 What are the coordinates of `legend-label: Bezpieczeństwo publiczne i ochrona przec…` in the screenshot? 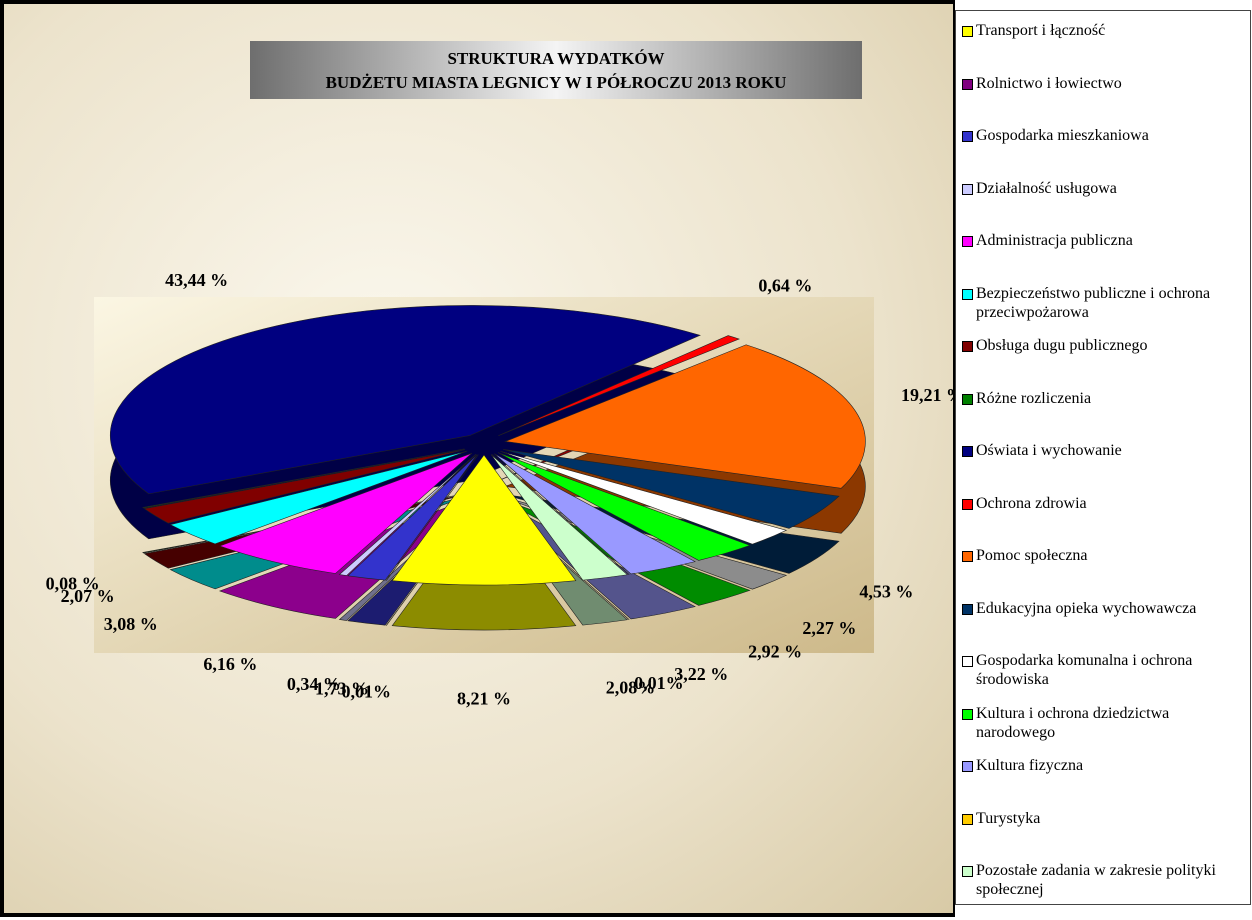 It's located at (1093, 302).